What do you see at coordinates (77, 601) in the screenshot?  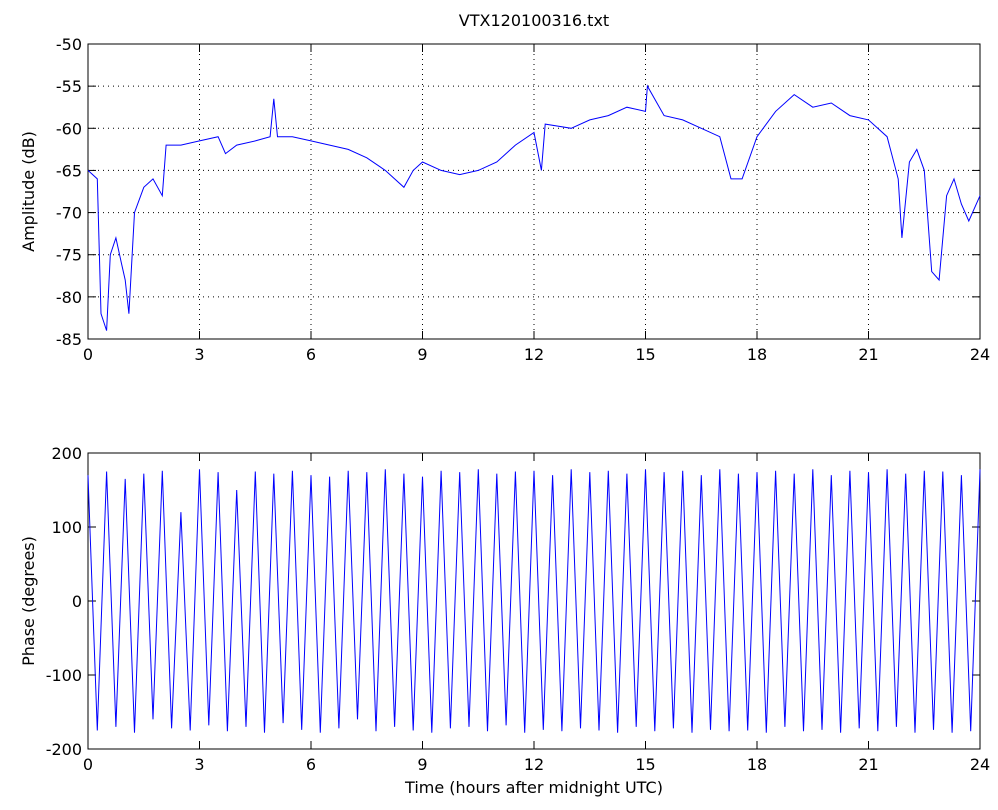 I see `y-tick-label: 0` at bounding box center [77, 601].